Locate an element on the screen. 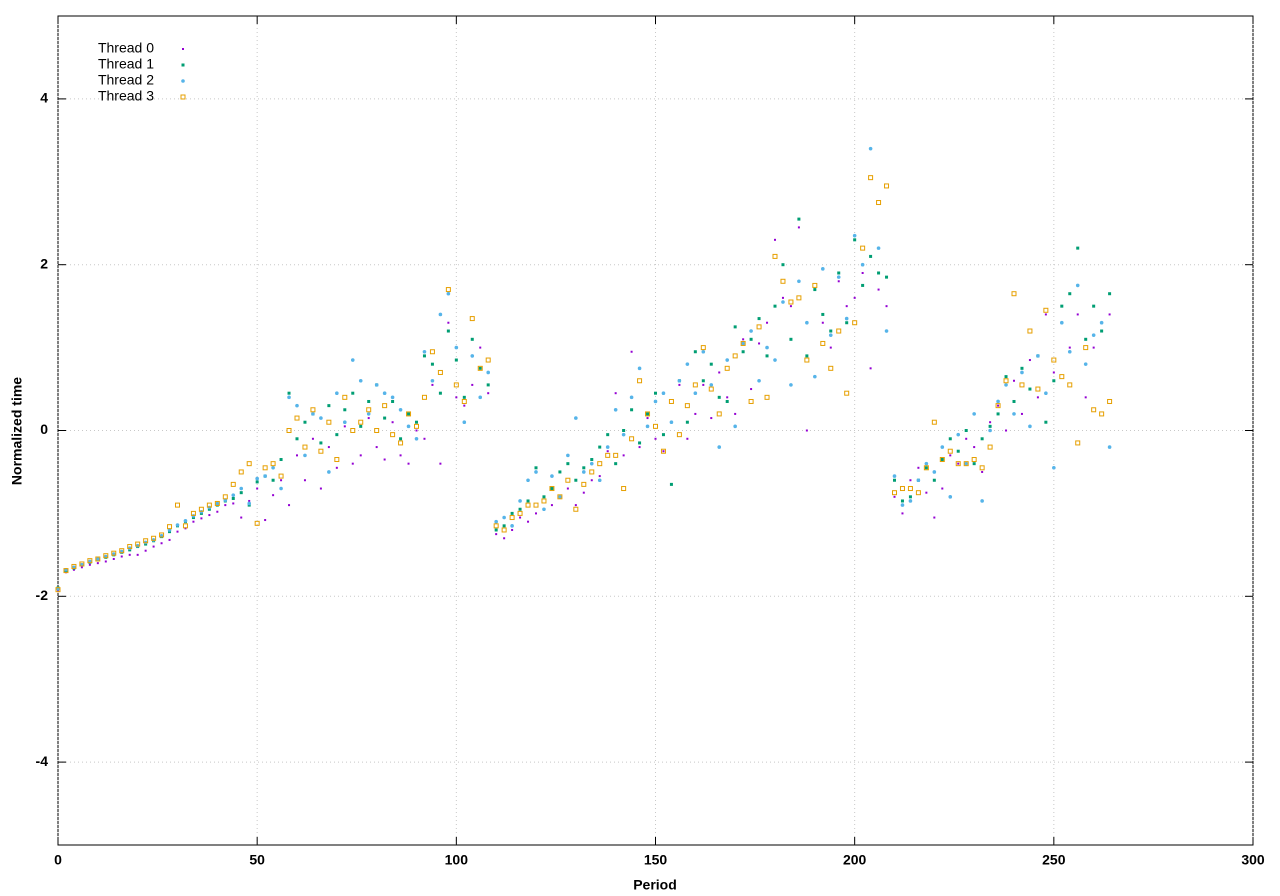 Image resolution: width=1280 pixels, height=896 pixels. legend-label: Thread 2 is located at coordinates (126, 80).